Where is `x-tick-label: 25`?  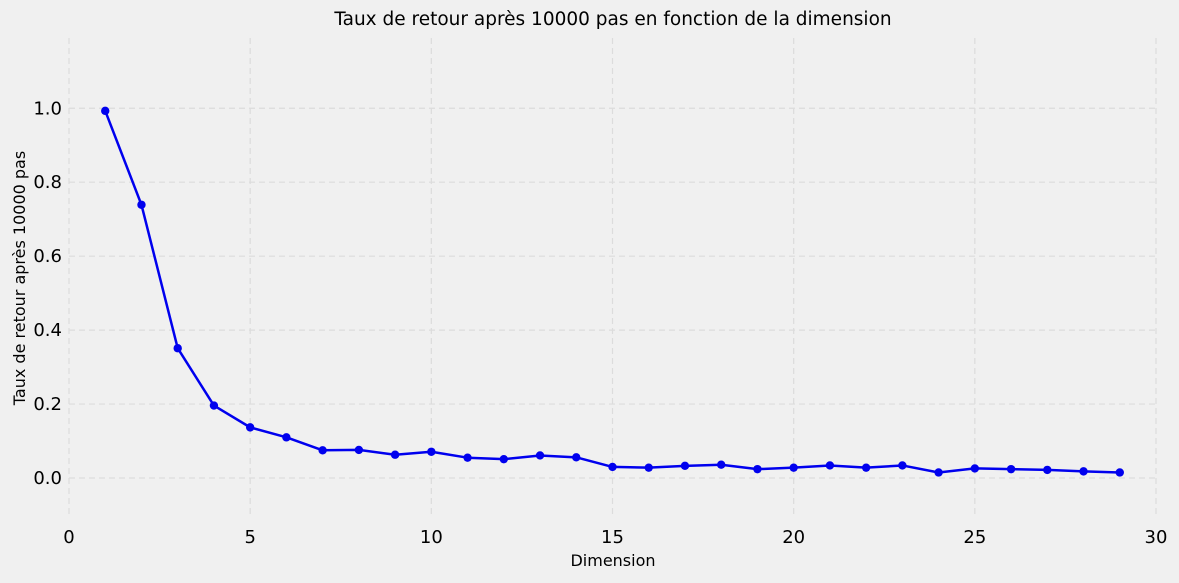 x-tick-label: 25 is located at coordinates (974, 537).